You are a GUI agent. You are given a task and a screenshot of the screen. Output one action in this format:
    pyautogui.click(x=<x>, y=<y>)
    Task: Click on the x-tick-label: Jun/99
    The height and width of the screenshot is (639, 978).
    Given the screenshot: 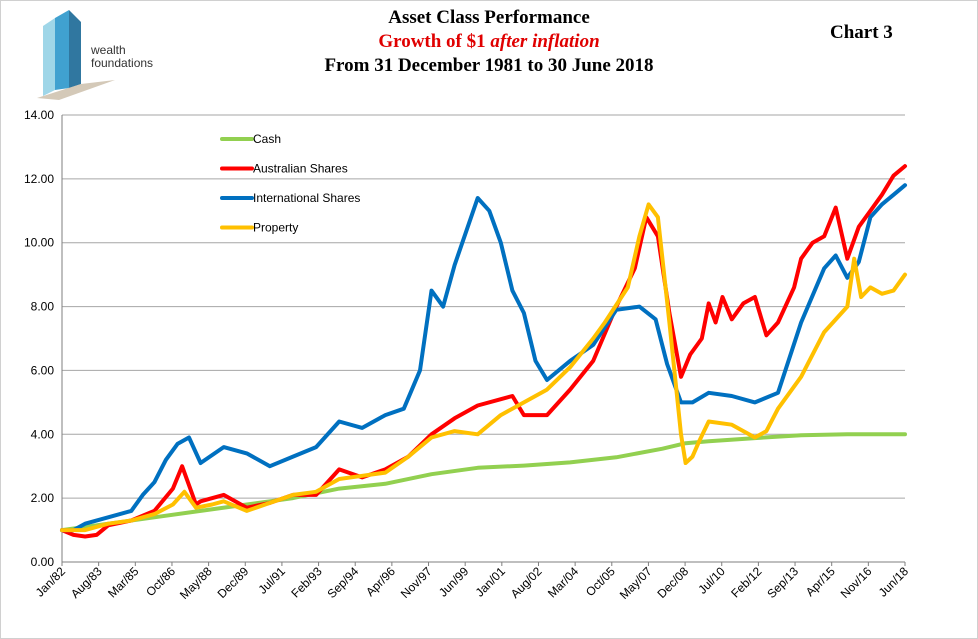 What is the action you would take?
    pyautogui.click(x=454, y=582)
    